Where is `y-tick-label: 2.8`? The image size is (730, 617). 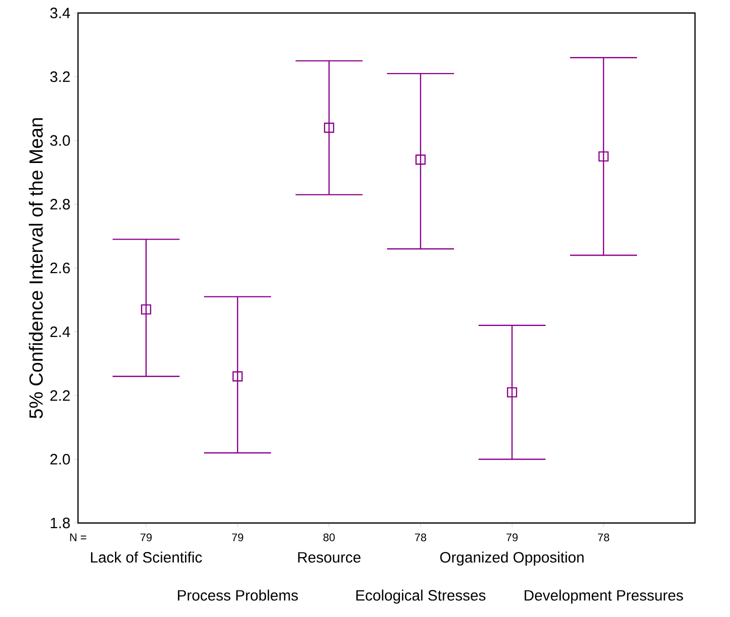
y-tick-label: 2.8 is located at coordinates (60, 204).